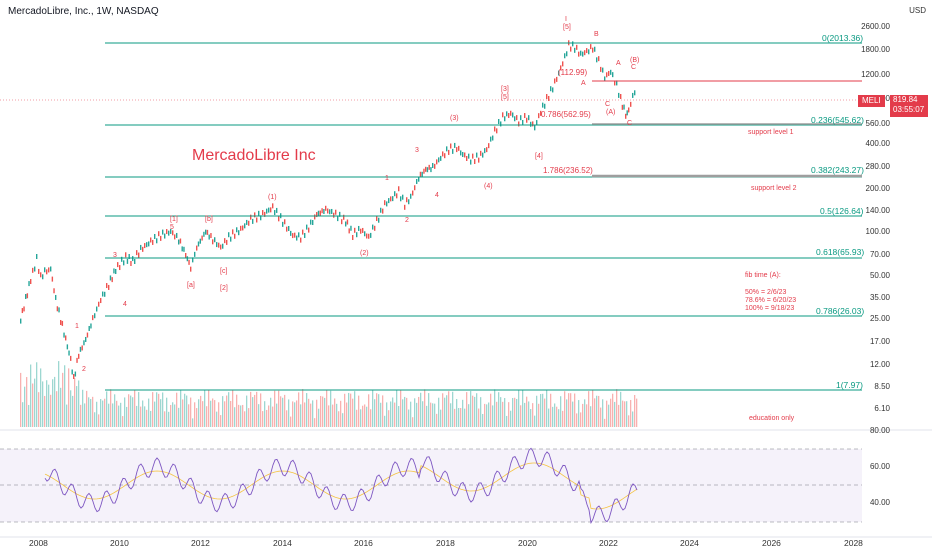 The width and height of the screenshot is (932, 550). I want to click on fib-label-1: 1(7.97), so click(849, 385).